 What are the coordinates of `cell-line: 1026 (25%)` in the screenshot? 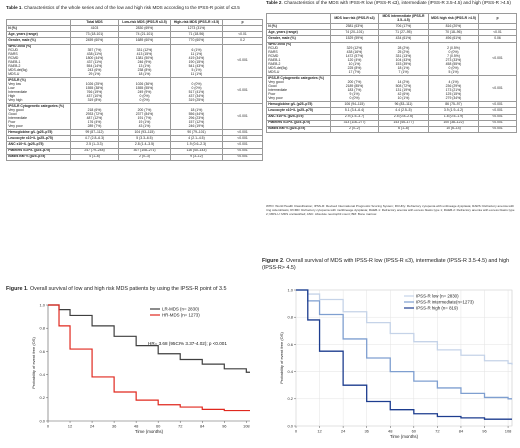 It's located at (94, 83).